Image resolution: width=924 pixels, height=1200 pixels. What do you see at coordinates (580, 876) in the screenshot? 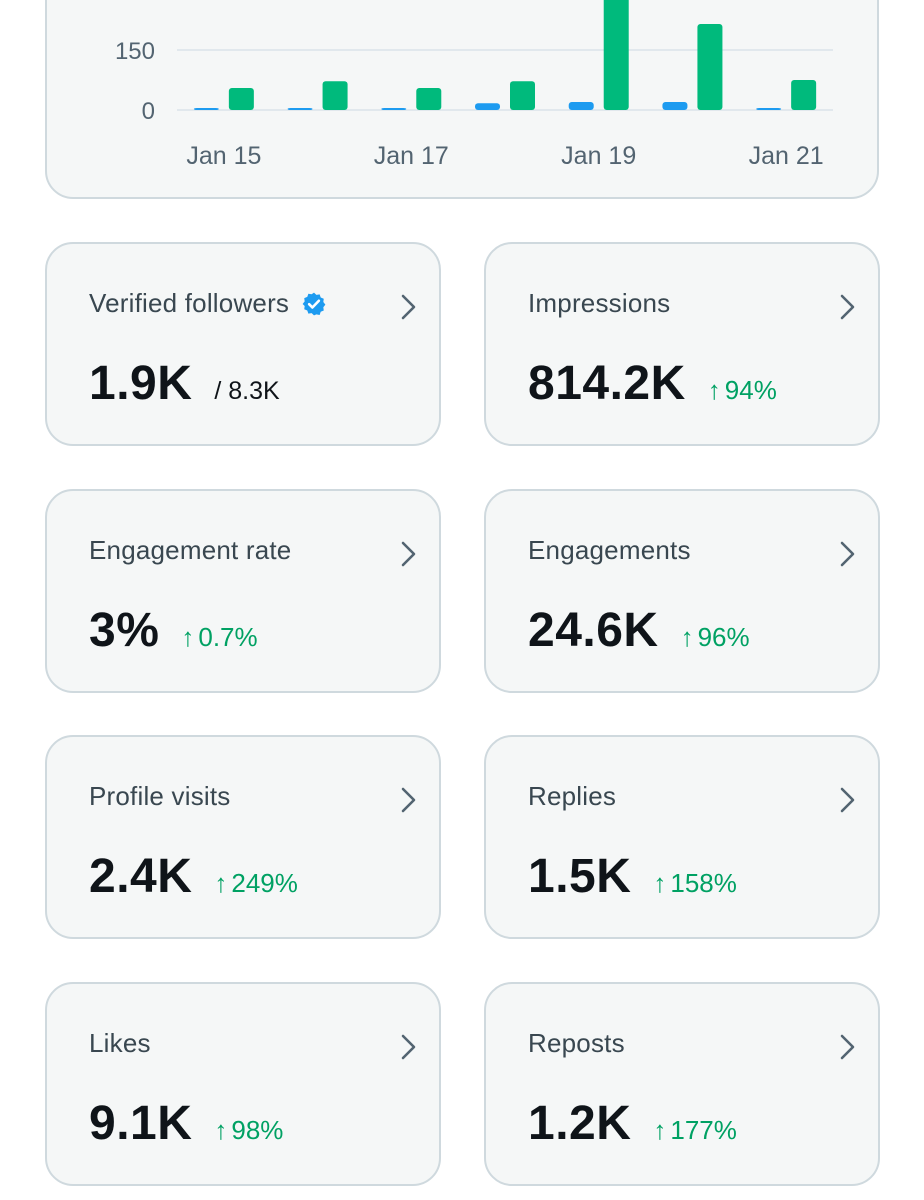
I see `stat-value: 1.5K` at bounding box center [580, 876].